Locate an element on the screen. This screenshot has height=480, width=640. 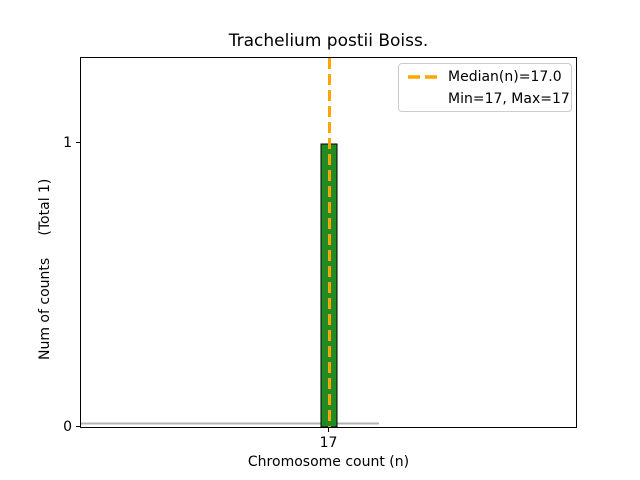
legend-label-minmax: Min=17, Max=17 is located at coordinates (509, 99).